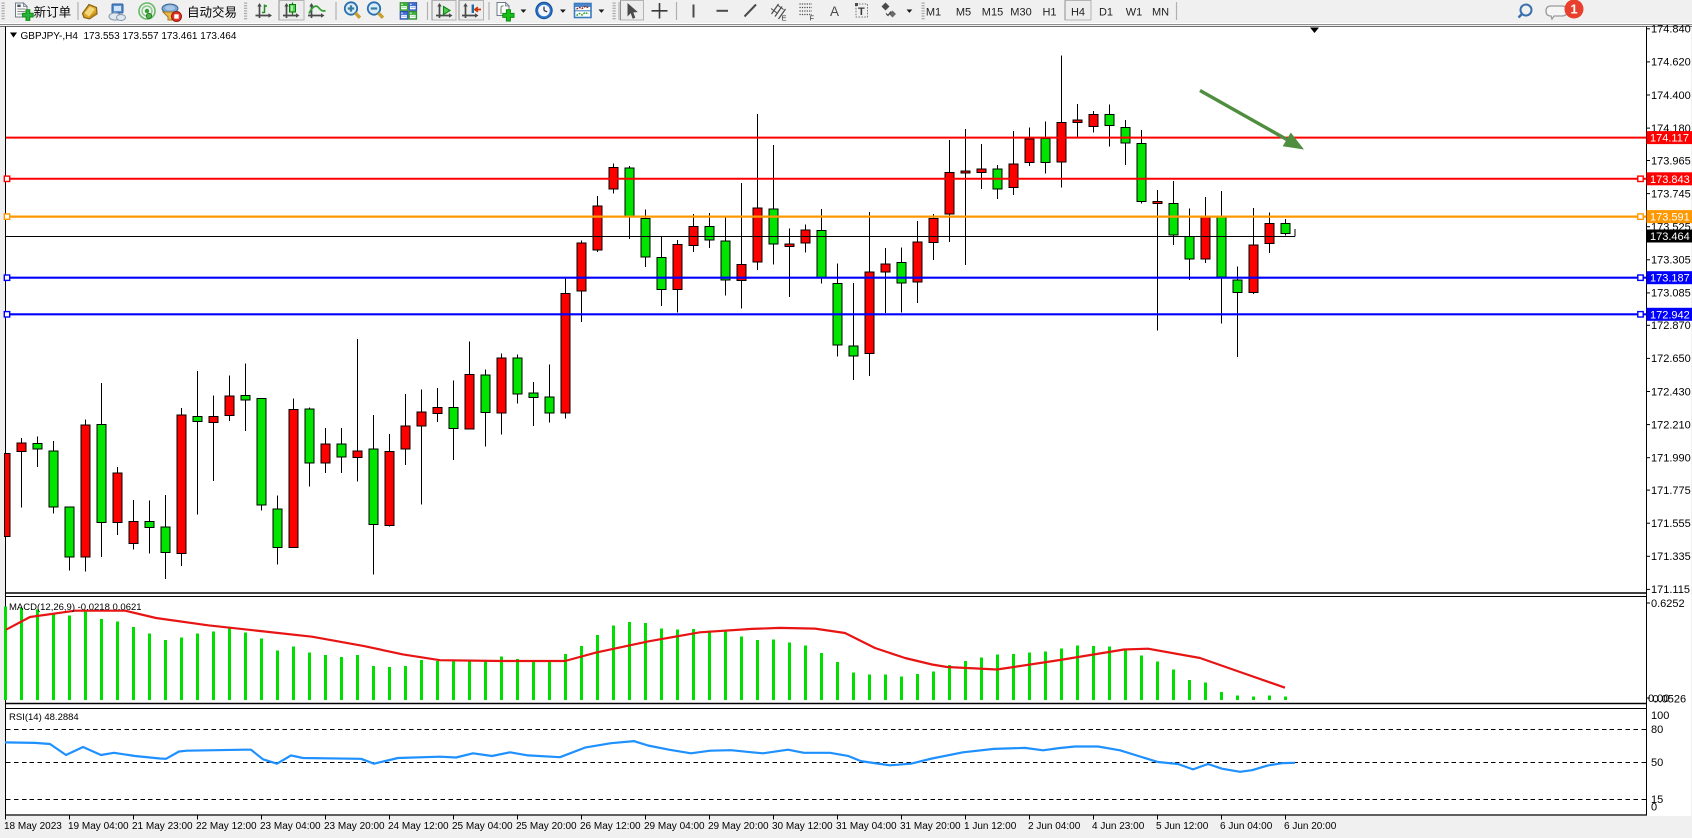  Describe the element at coordinates (75, 607) in the screenshot. I see `svg-text: MACD(12,26,9) -0.0218 0.0621` at that location.